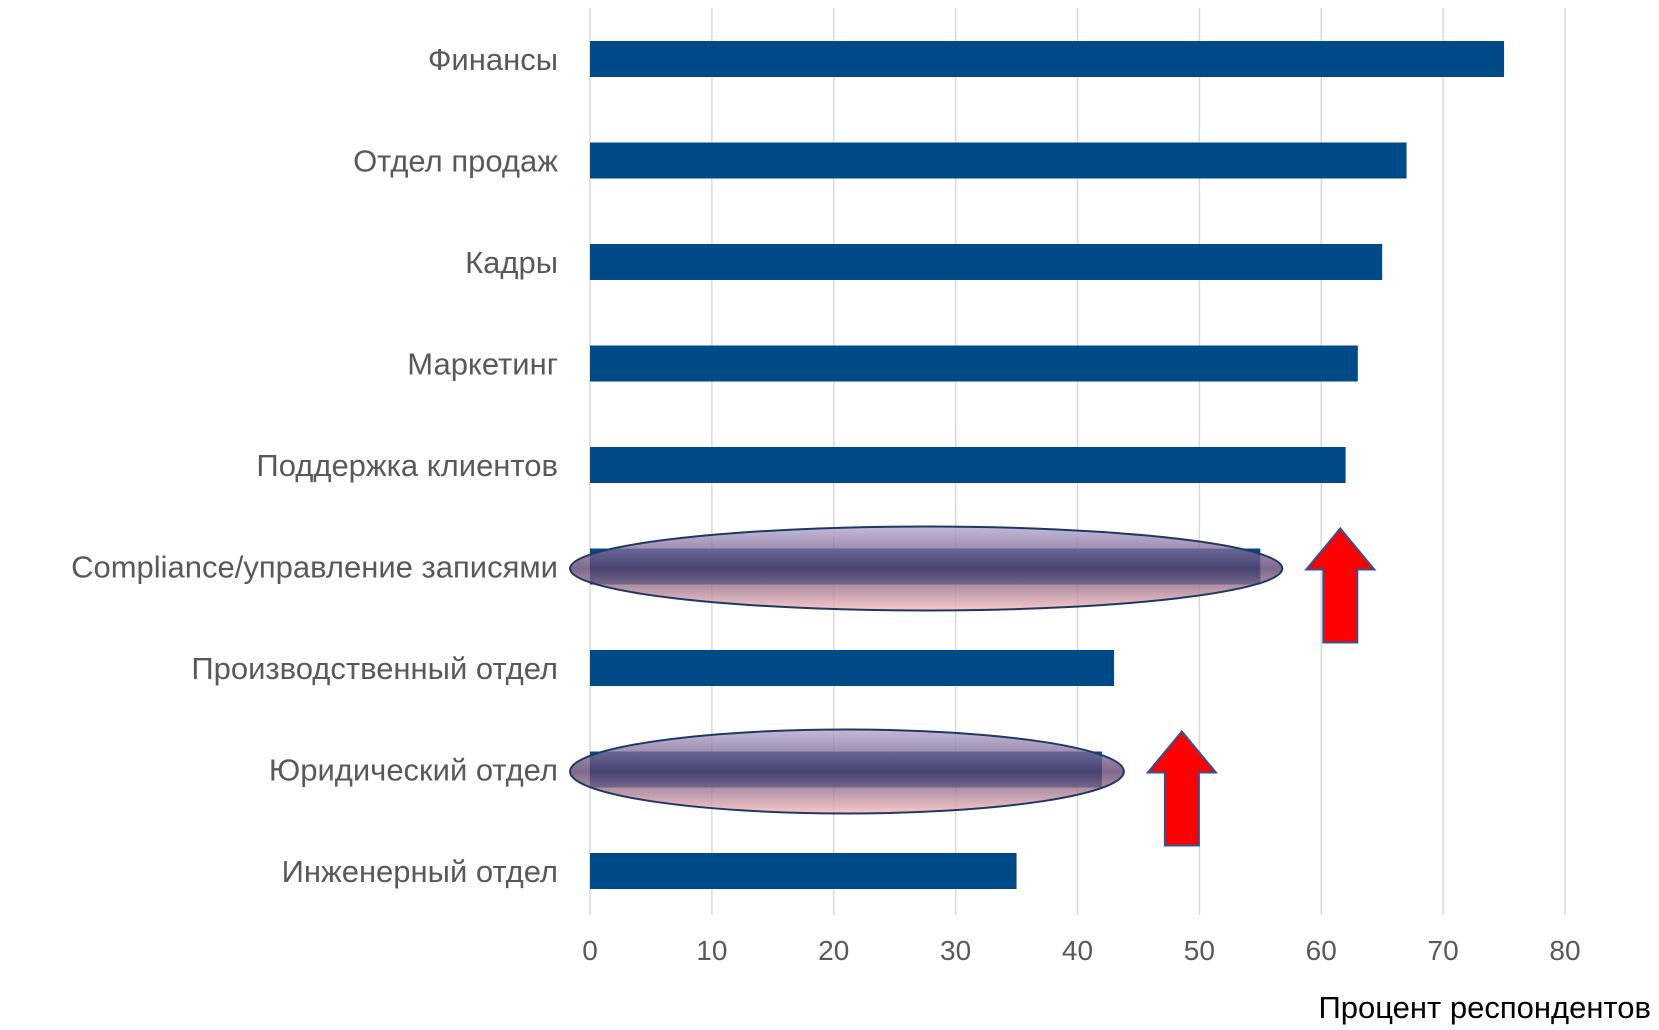 The image size is (1659, 1030). What do you see at coordinates (833, 950) in the screenshot?
I see `x-tick-label: 20` at bounding box center [833, 950].